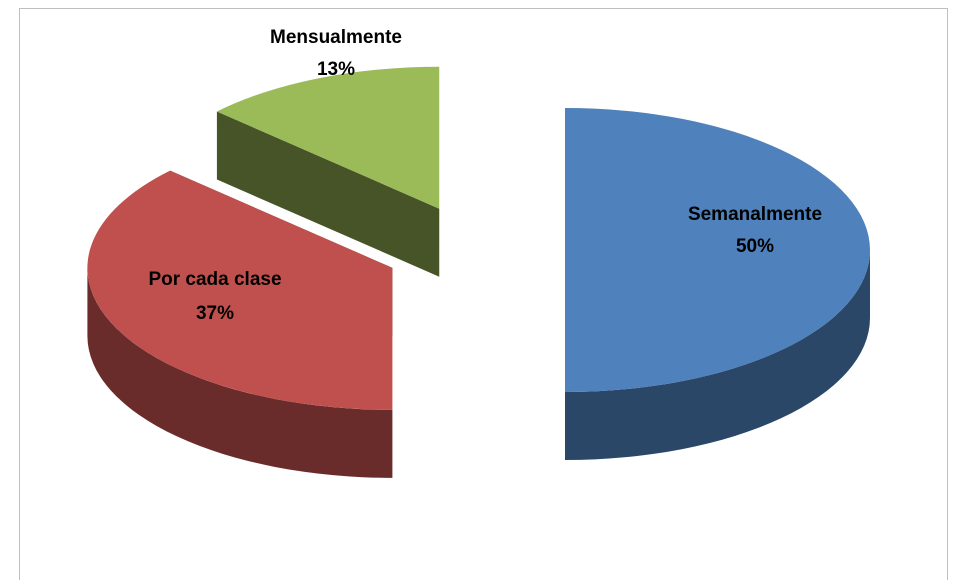 The image size is (958, 580). I want to click on slice-label: Semanalmente, so click(755, 214).